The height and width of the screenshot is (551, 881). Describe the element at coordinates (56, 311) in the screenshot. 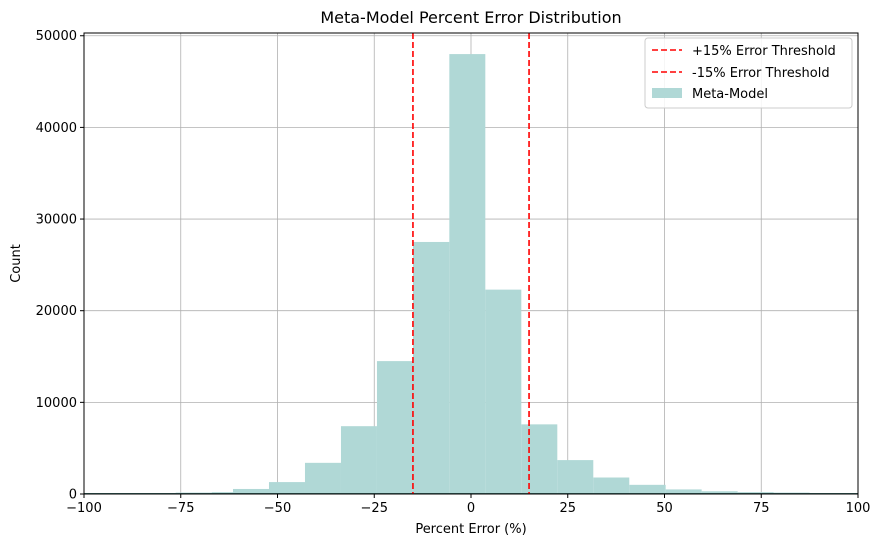

I see `y-tick-label: 20000` at that location.